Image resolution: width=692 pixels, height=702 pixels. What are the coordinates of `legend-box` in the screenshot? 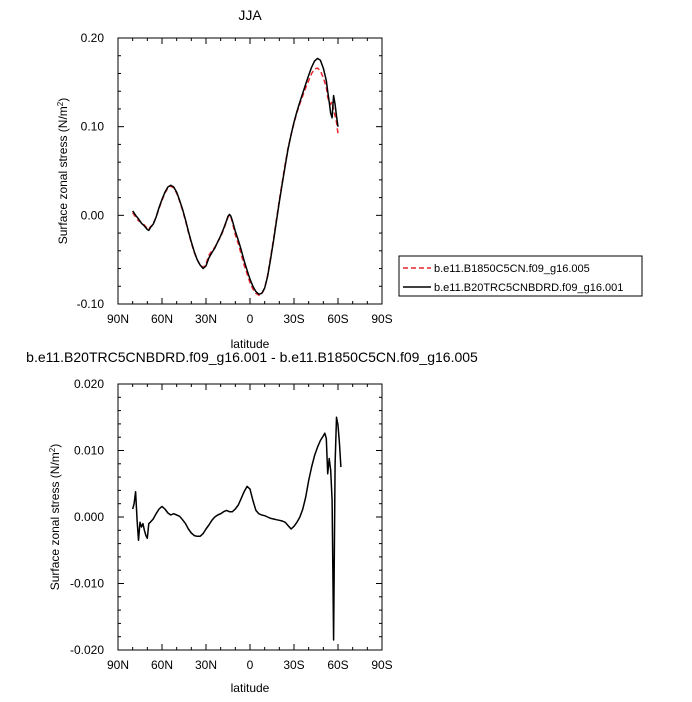 It's located at (520, 276).